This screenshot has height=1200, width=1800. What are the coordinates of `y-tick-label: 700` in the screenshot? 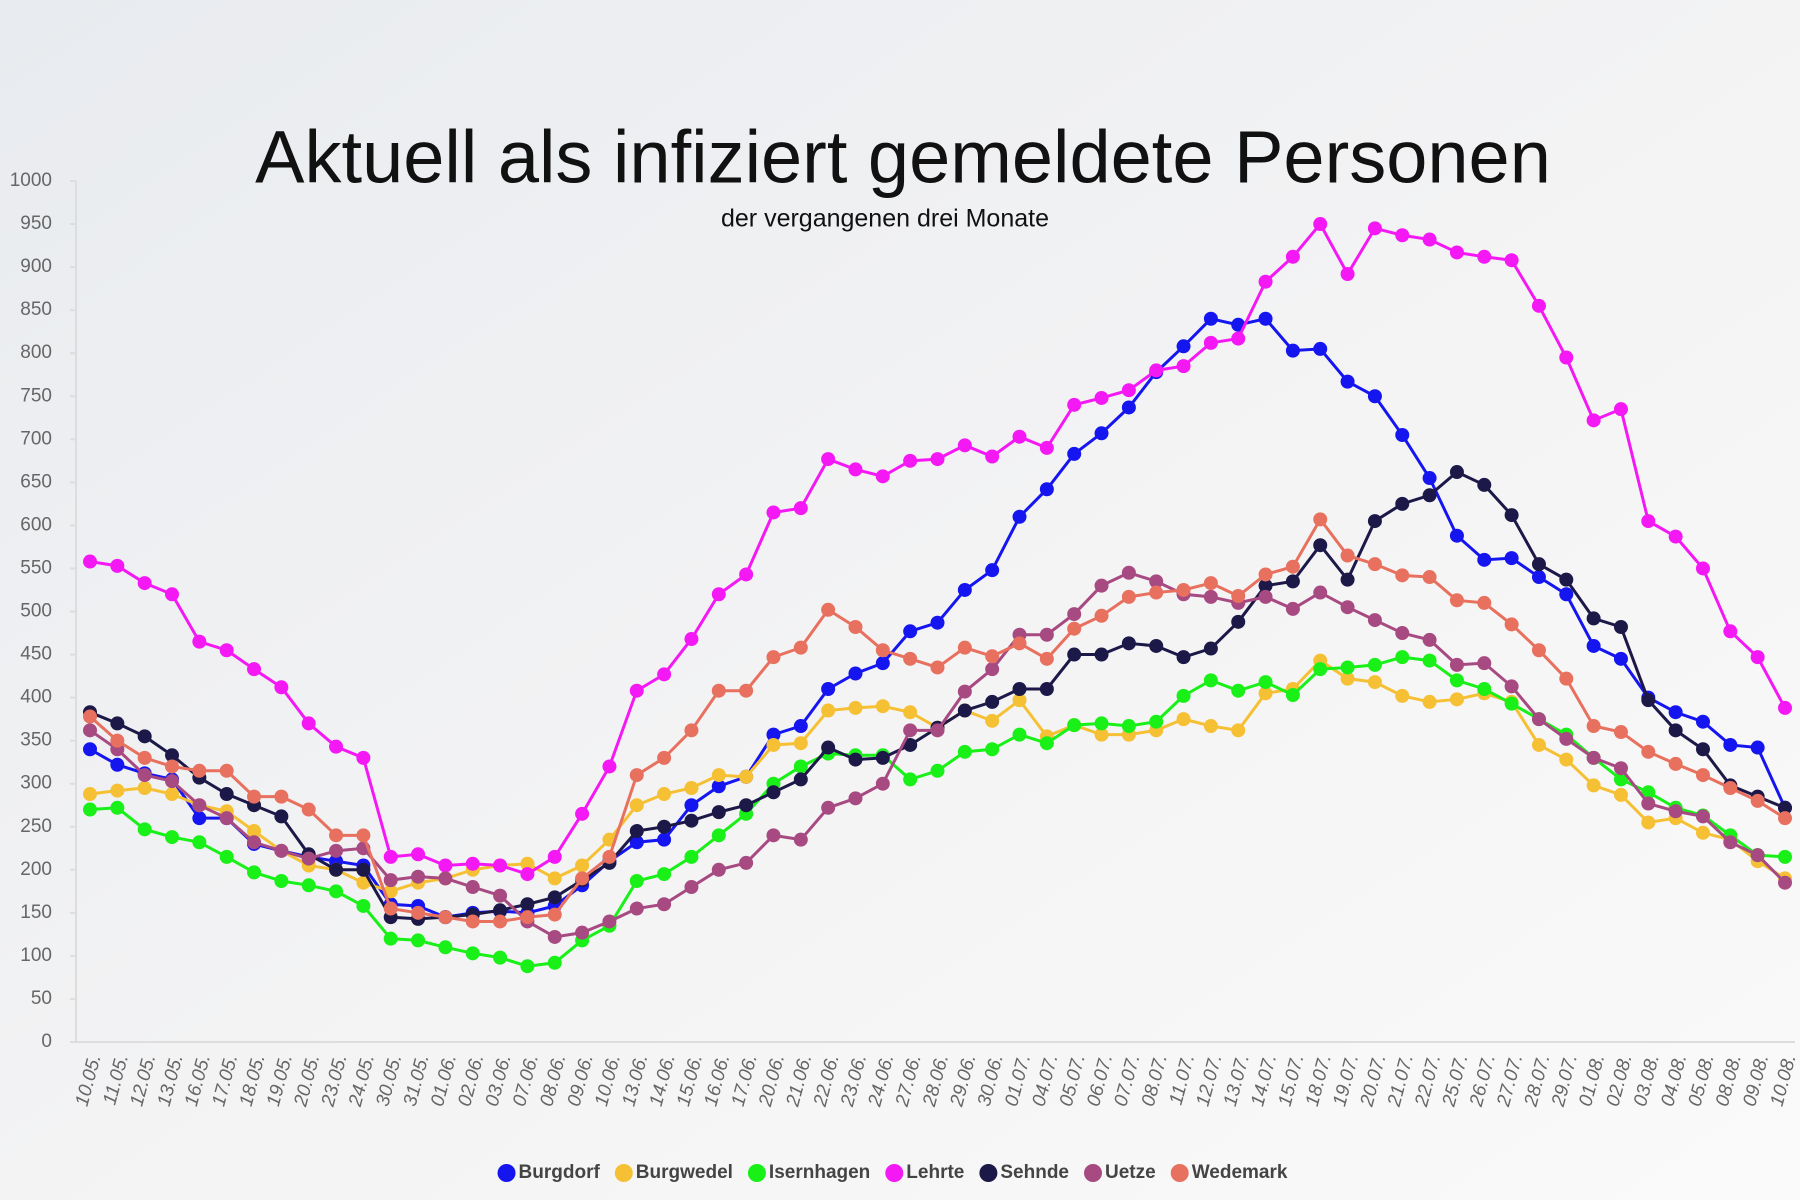 It's located at (36, 438).